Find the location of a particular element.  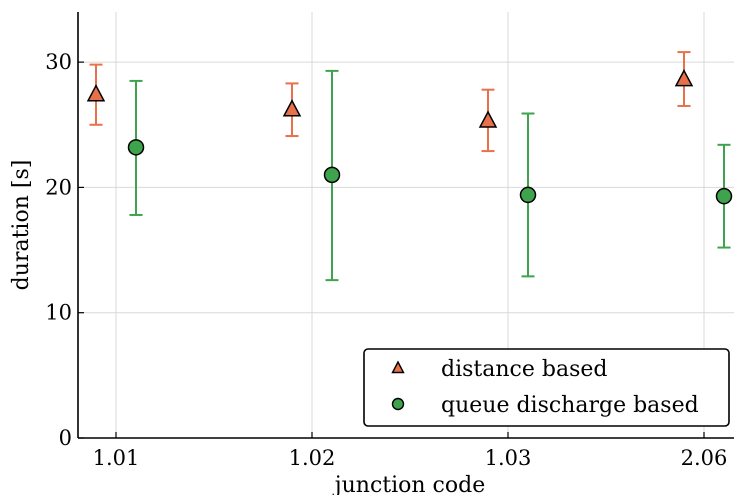

x-axis-label: junction code is located at coordinates (408, 484).